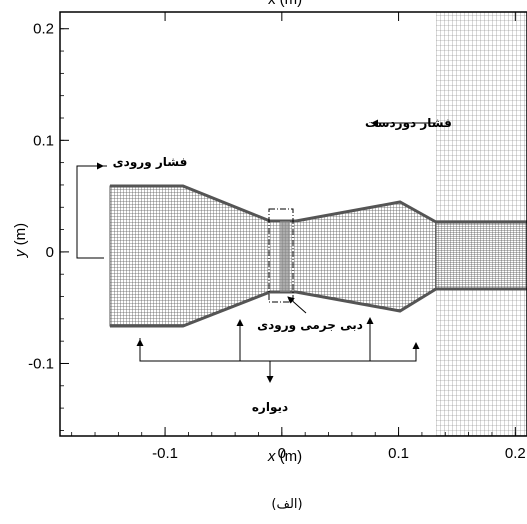 This screenshot has width=527, height=524. I want to click on figure-caption: (الف), so click(286, 504).